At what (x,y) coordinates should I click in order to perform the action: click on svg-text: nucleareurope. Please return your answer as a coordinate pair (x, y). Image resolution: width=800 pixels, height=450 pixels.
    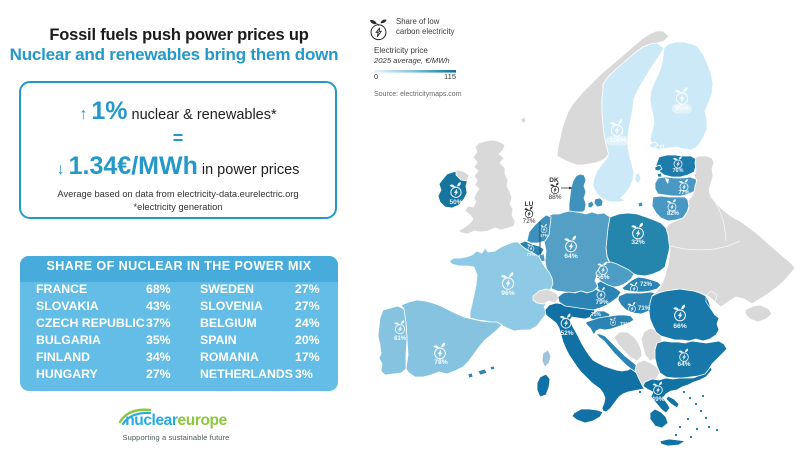
    Looking at the image, I should click on (176, 420).